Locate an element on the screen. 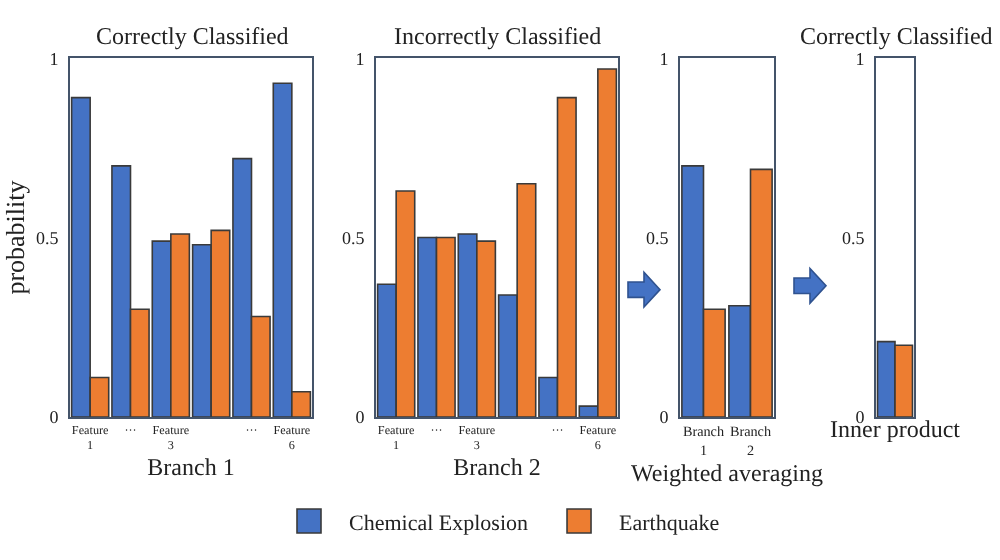 The height and width of the screenshot is (560, 1000). legend-label: Earthquake is located at coordinates (669, 523).